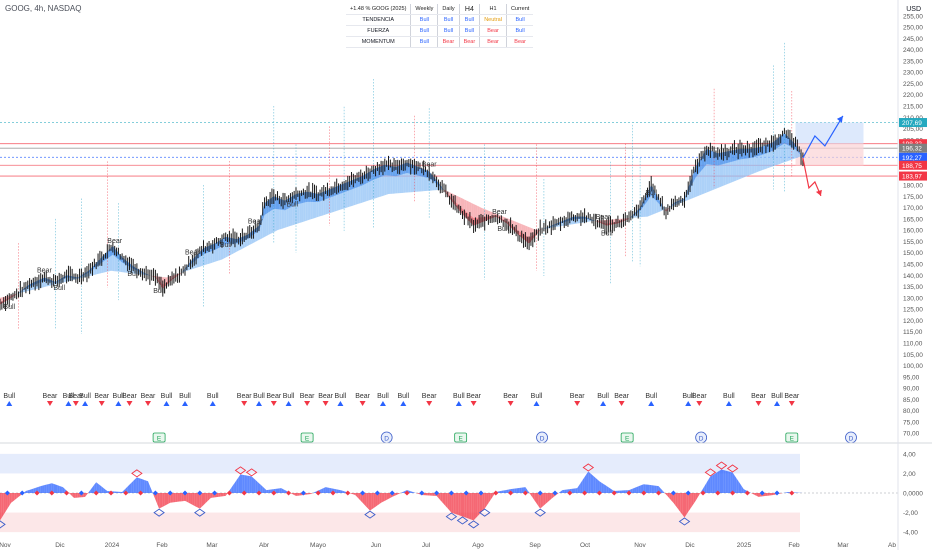 The image size is (932, 550). Describe the element at coordinates (43, 8) in the screenshot. I see `symbol-header: GOOG, 4h, NASDAQ` at that location.